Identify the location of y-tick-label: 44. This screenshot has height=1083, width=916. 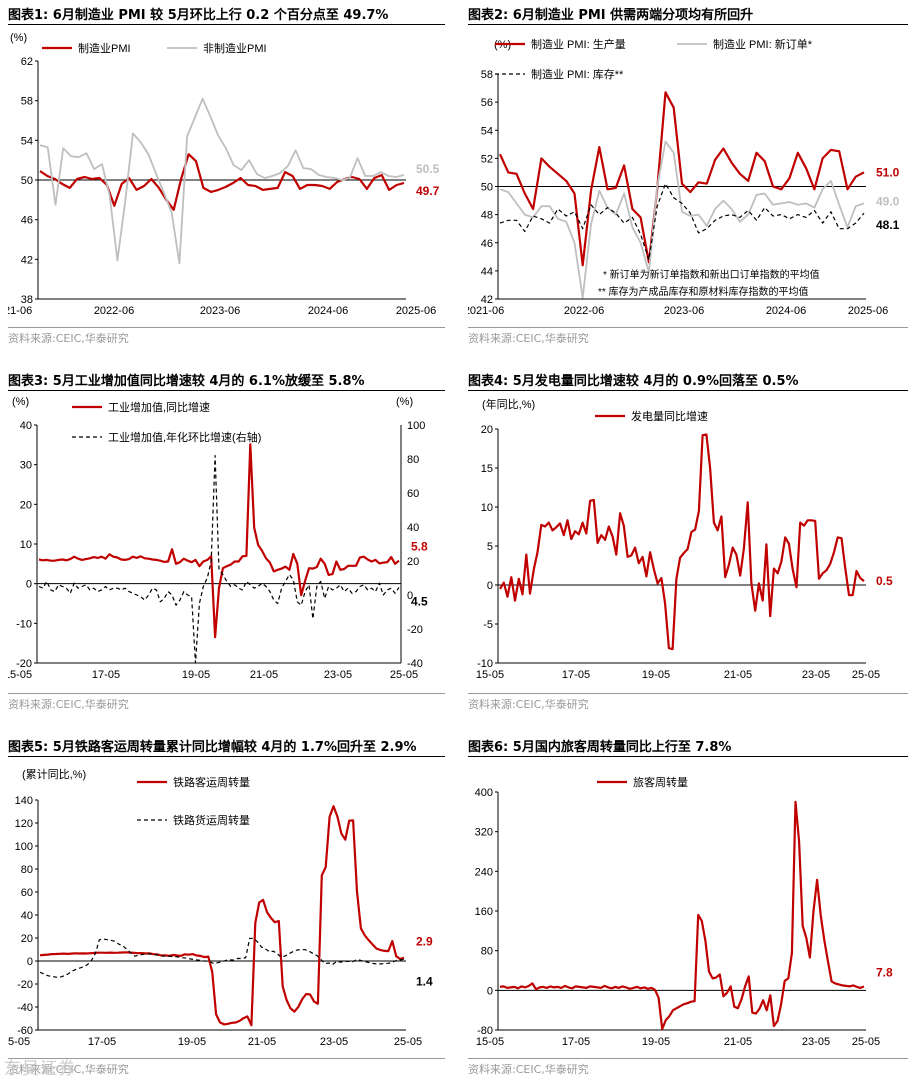
(487, 272).